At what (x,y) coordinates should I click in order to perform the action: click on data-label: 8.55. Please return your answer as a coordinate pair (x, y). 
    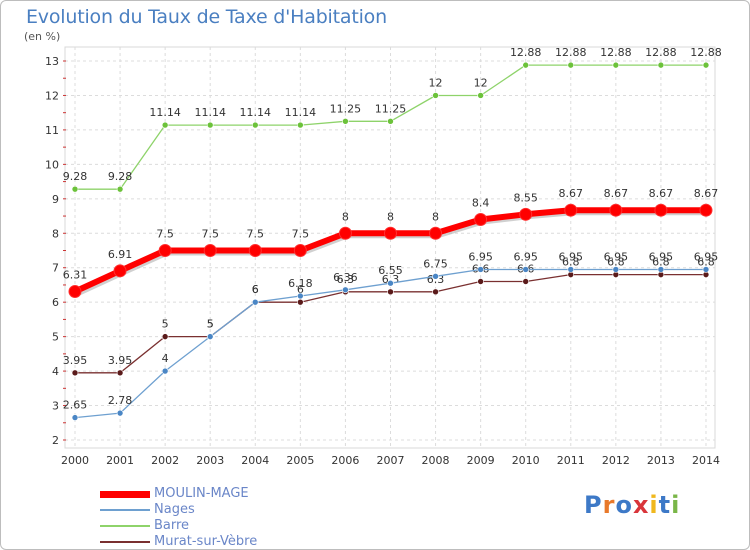
    Looking at the image, I should click on (525, 197).